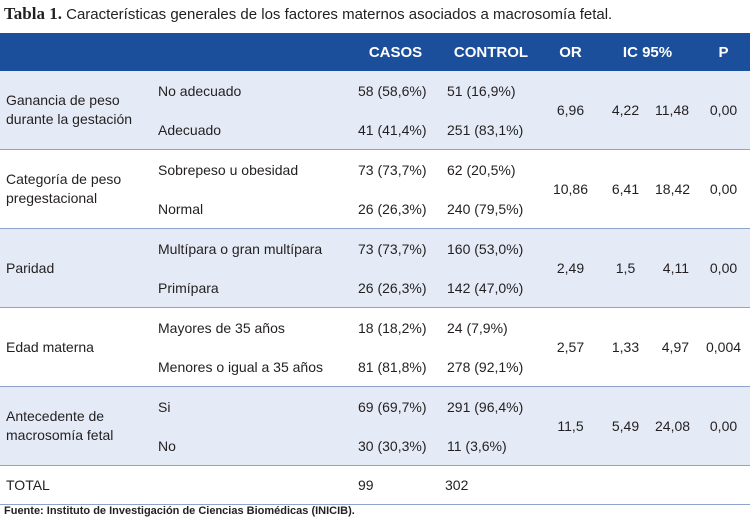  I want to click on category-label: Normal, so click(251, 209).